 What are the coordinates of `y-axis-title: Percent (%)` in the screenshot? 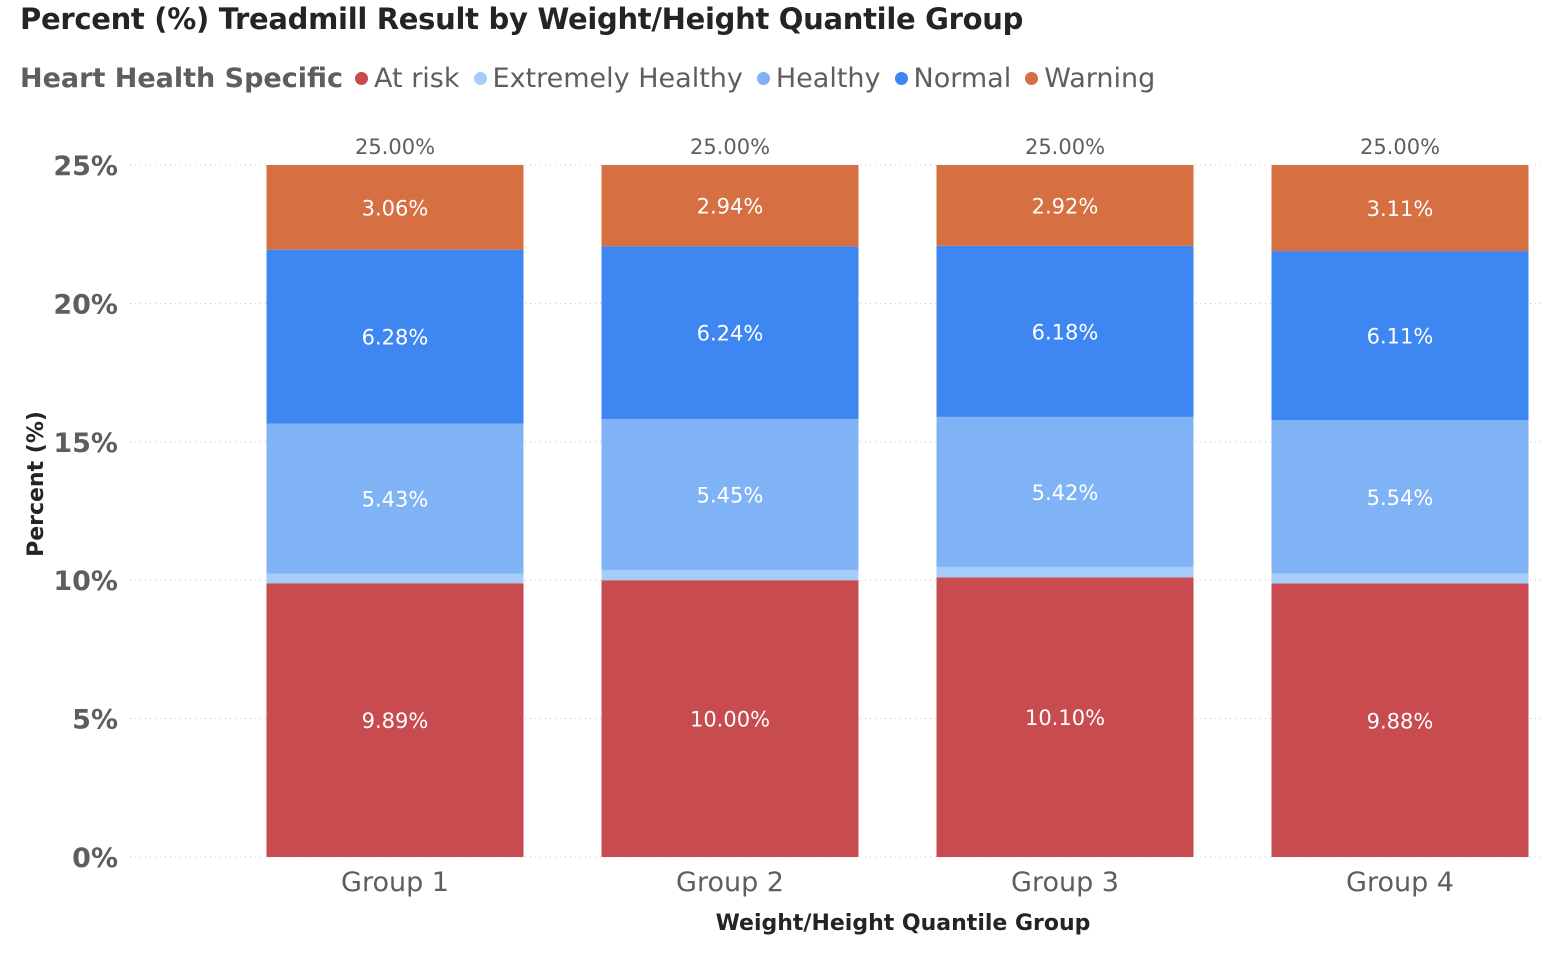 It's located at (36, 484).